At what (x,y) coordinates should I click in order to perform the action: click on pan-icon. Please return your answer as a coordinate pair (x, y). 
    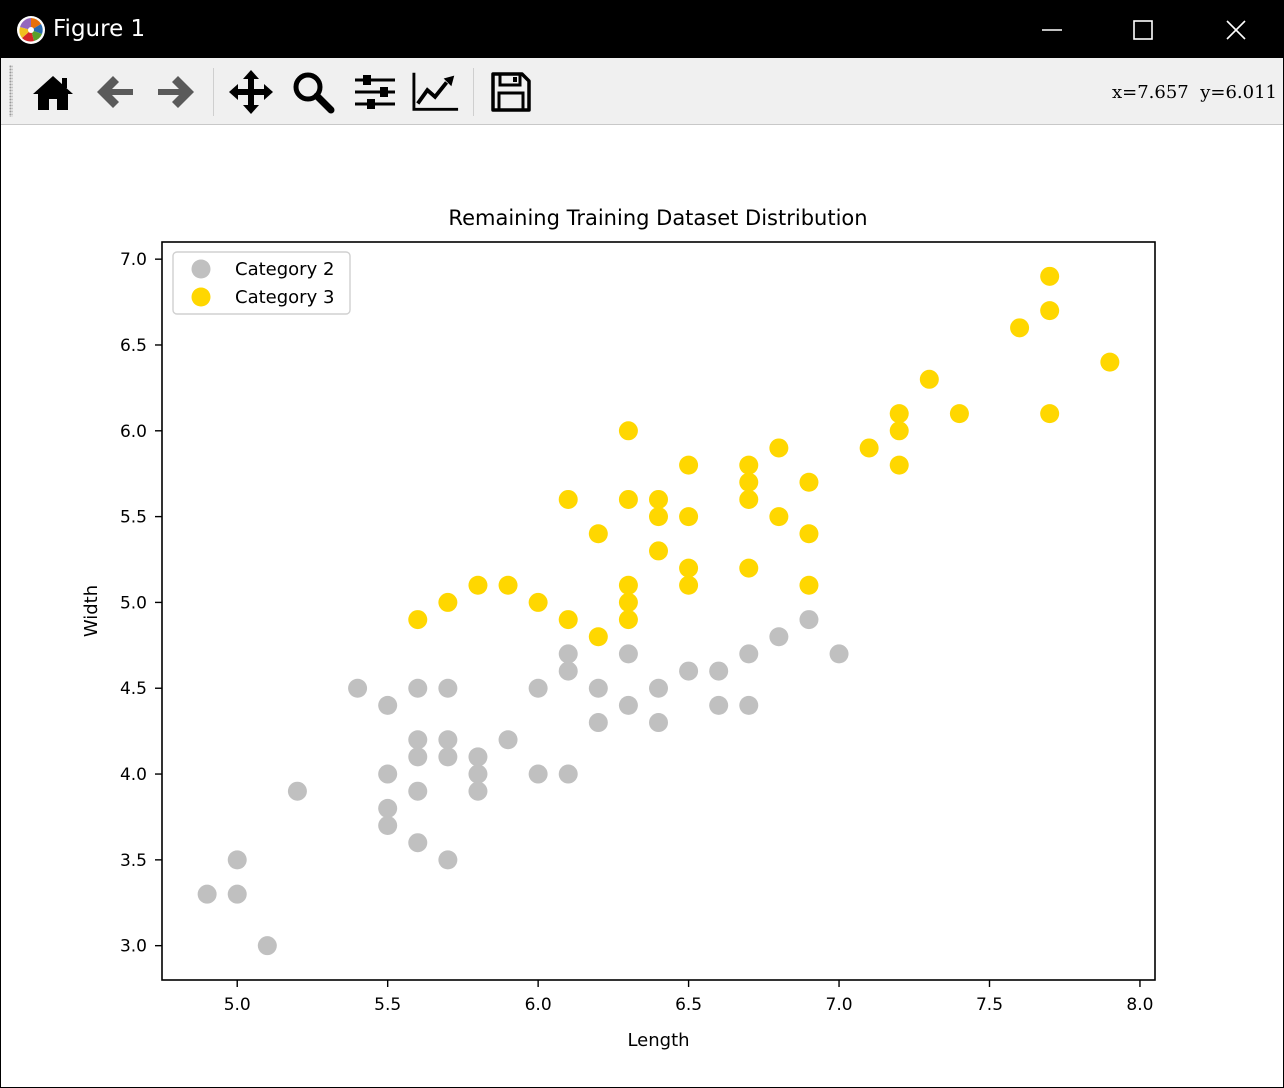
    Looking at the image, I should click on (251, 92).